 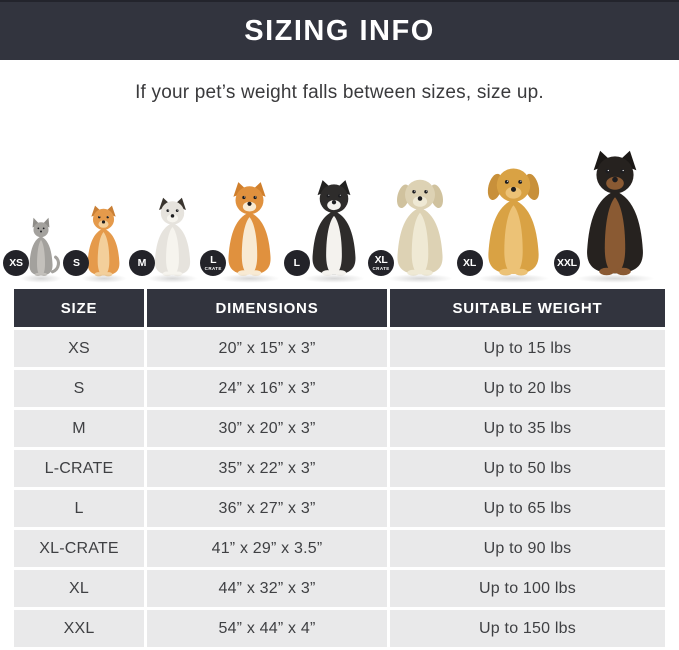 I want to click on dimensions-cell: 44” x 32” x 3”, so click(x=267, y=588).